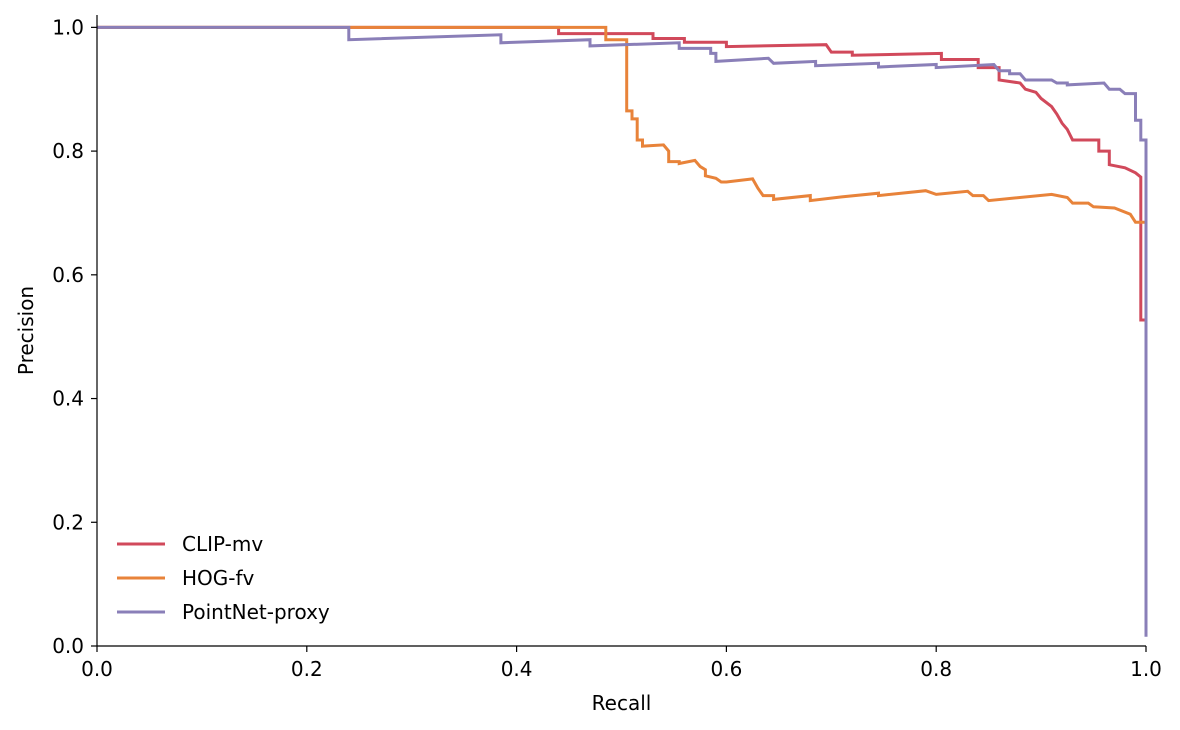 The image size is (1180, 730). Describe the element at coordinates (256, 612) in the screenshot. I see `legend-label: PointNet-proxy` at that location.